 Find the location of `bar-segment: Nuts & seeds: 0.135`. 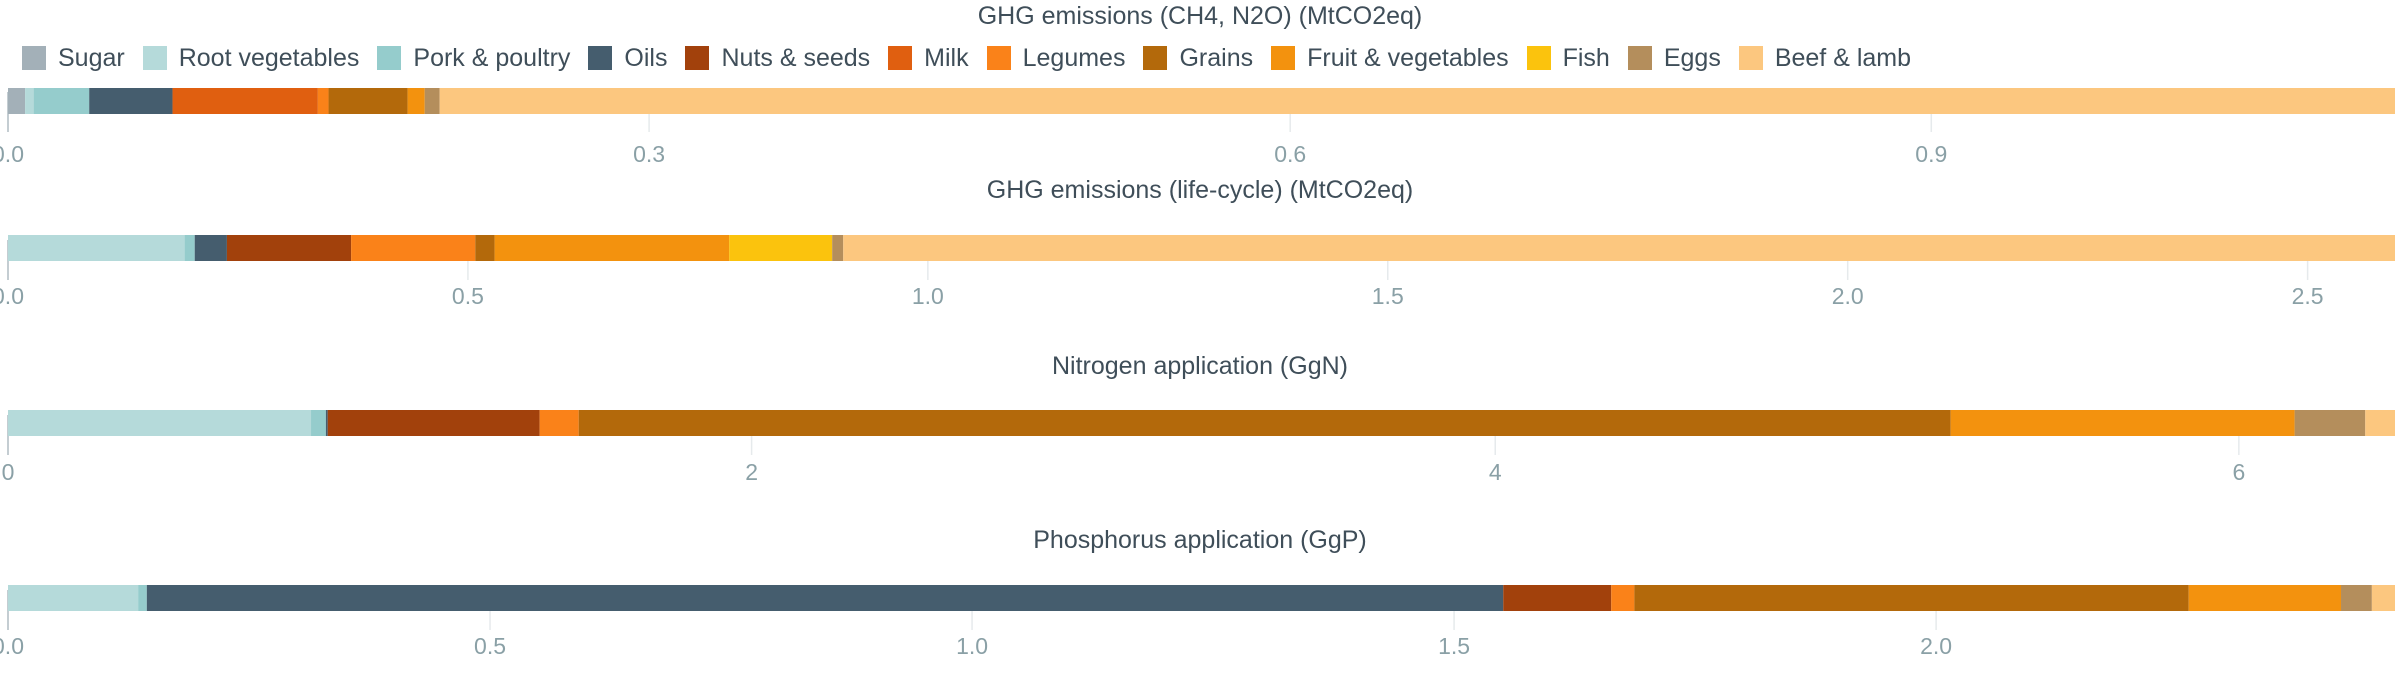

bar-segment: Nuts & seeds: 0.135 is located at coordinates (289, 248).